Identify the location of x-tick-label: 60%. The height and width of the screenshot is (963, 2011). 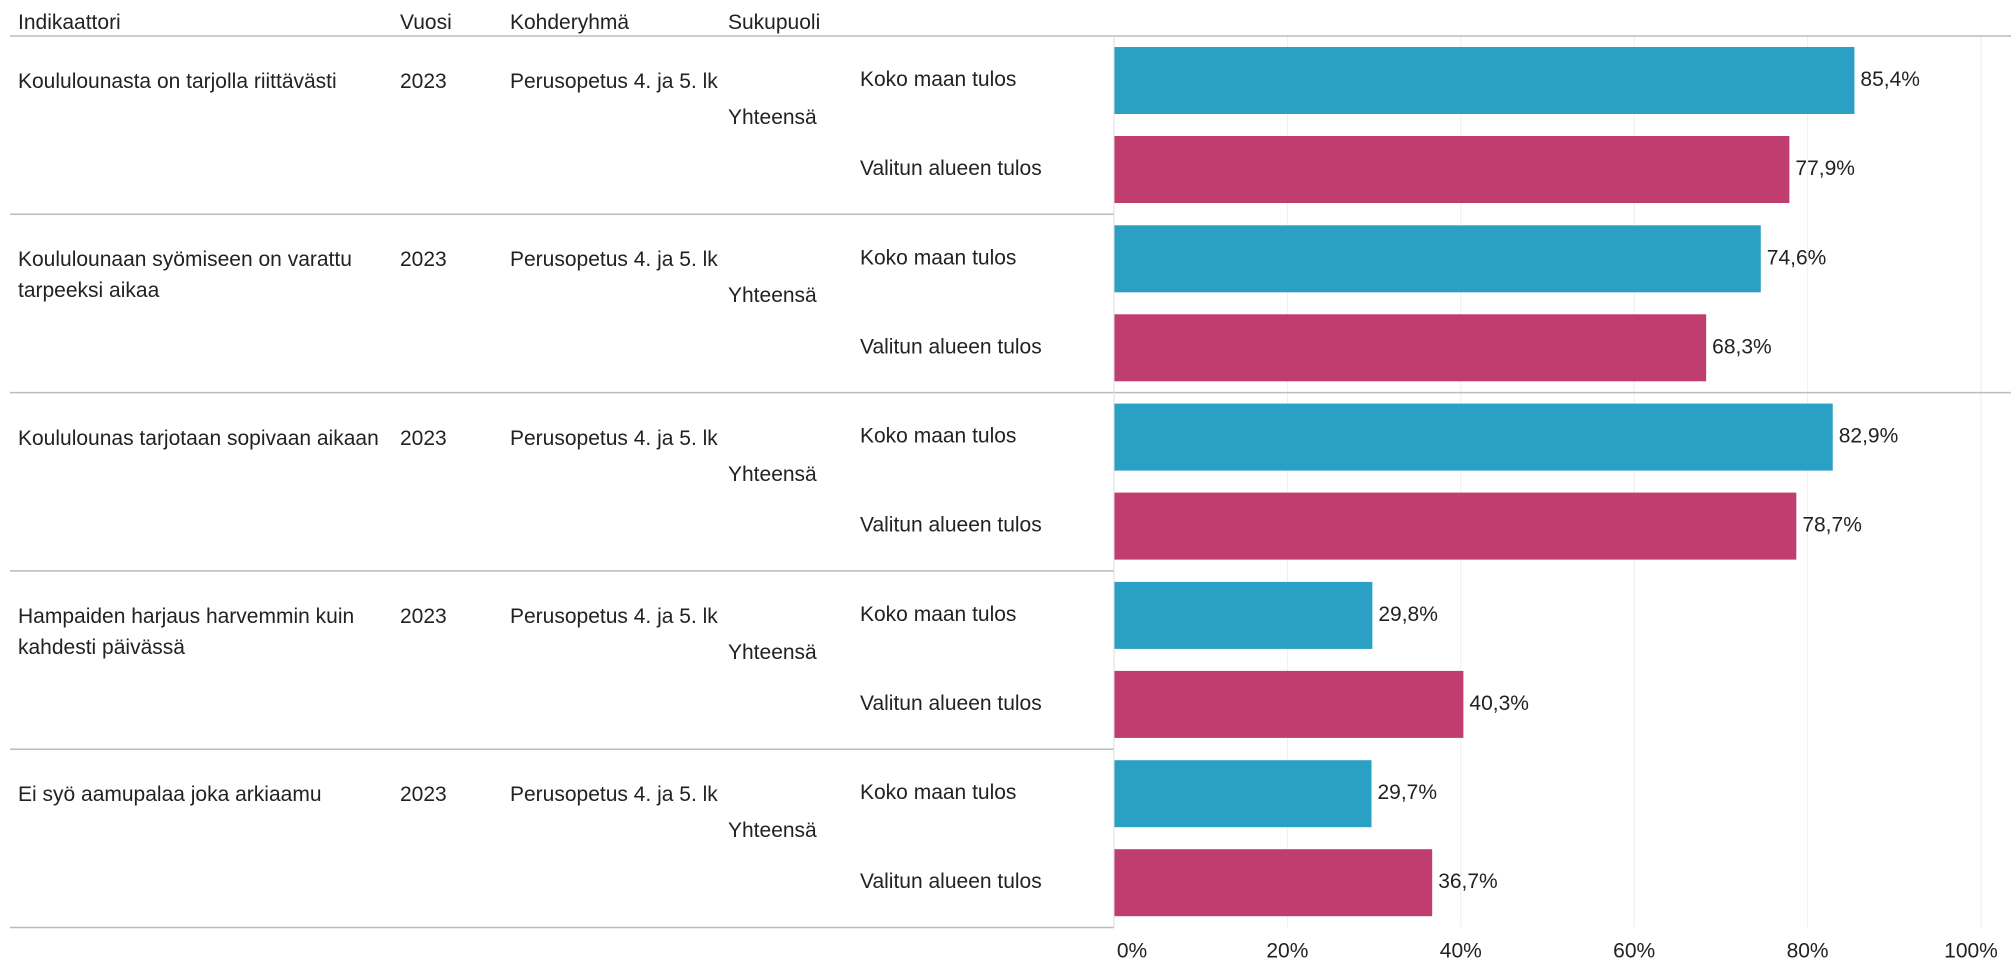
(1634, 951).